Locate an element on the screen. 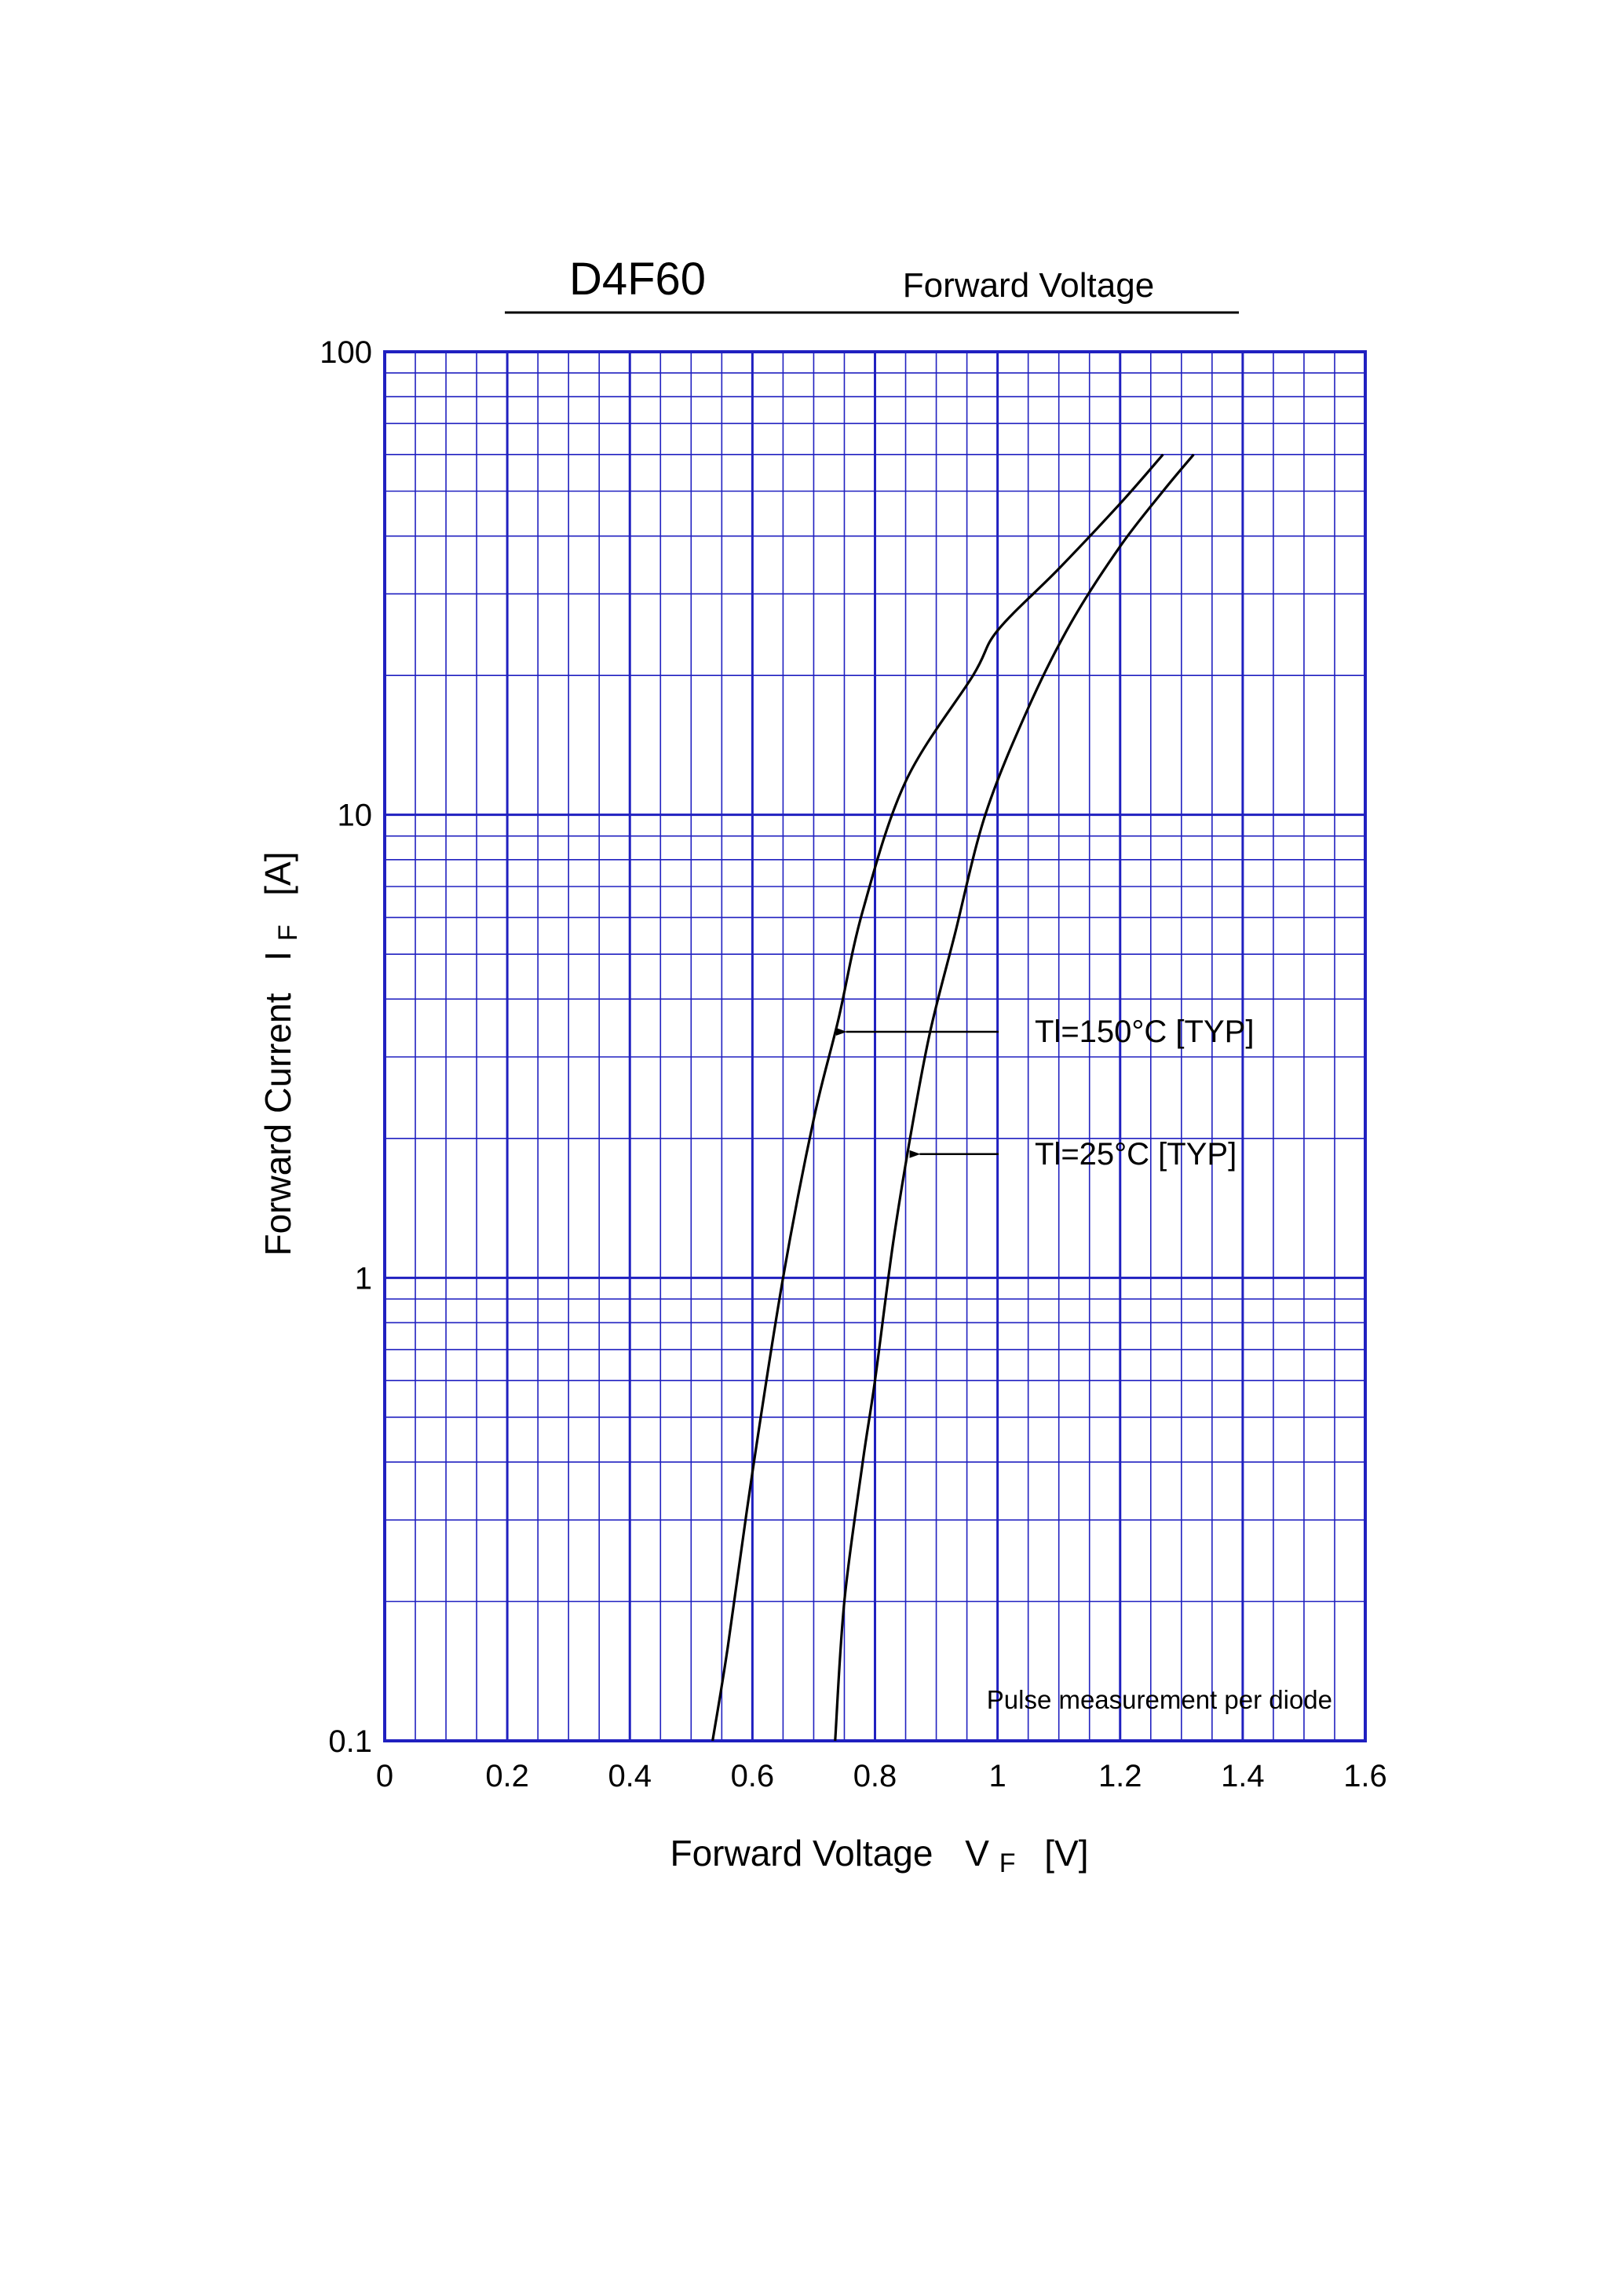 Image resolution: width=1622 pixels, height=2296 pixels. y-axis-ticks: 0.1 1 10 100 is located at coordinates (346, 1047).